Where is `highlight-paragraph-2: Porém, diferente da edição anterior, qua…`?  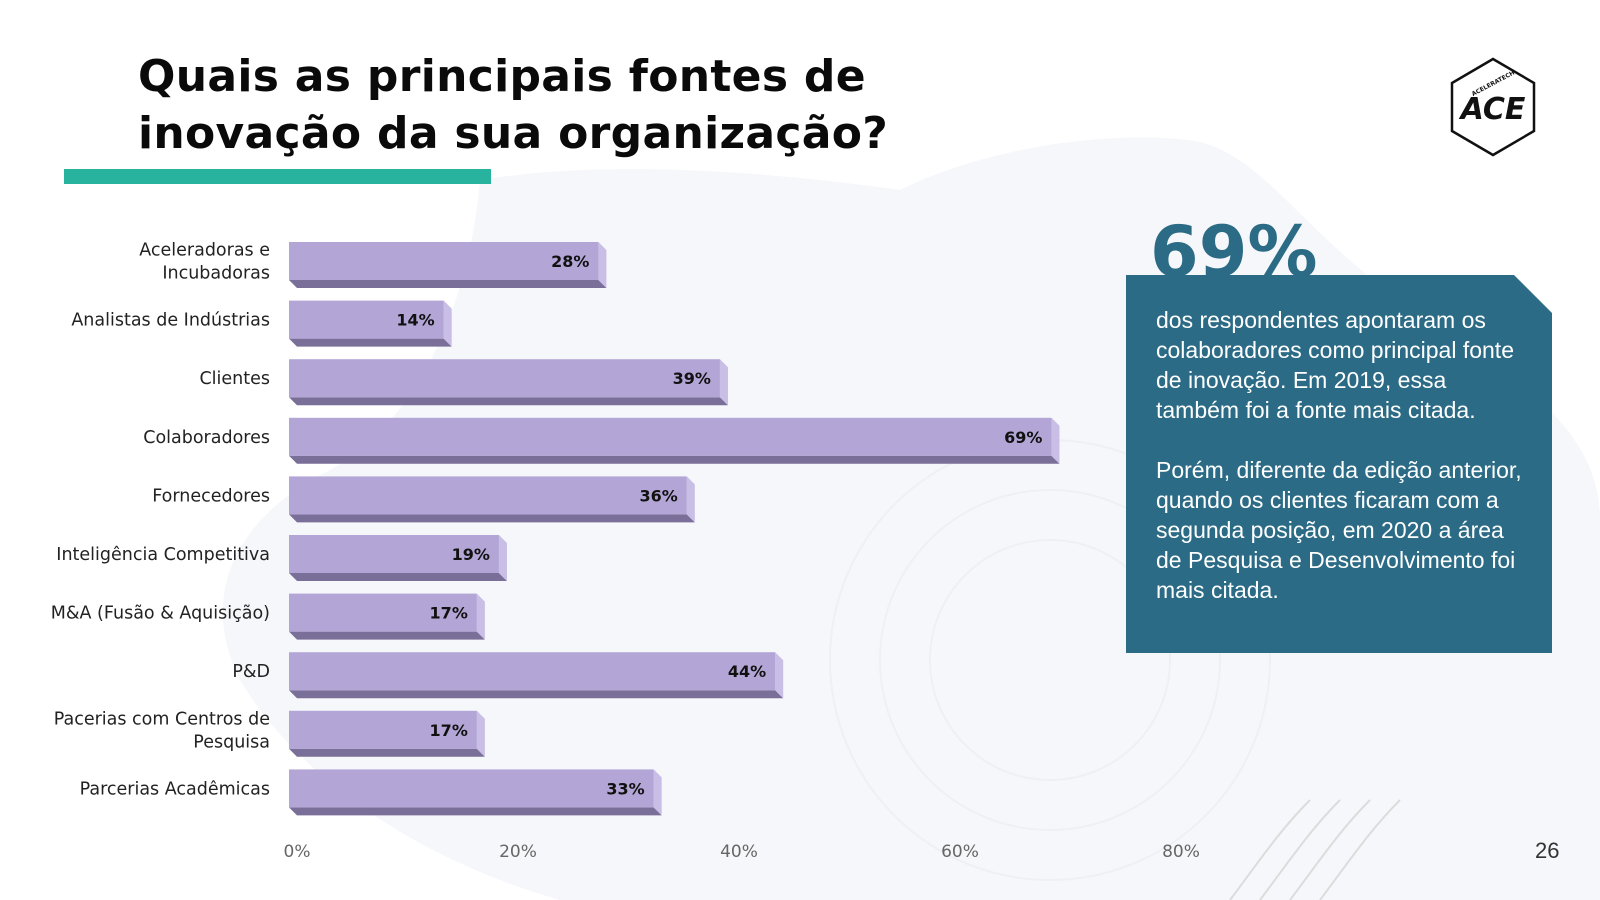
highlight-paragraph-2: Porém, diferente da edição anterior, qua… is located at coordinates (1339, 530).